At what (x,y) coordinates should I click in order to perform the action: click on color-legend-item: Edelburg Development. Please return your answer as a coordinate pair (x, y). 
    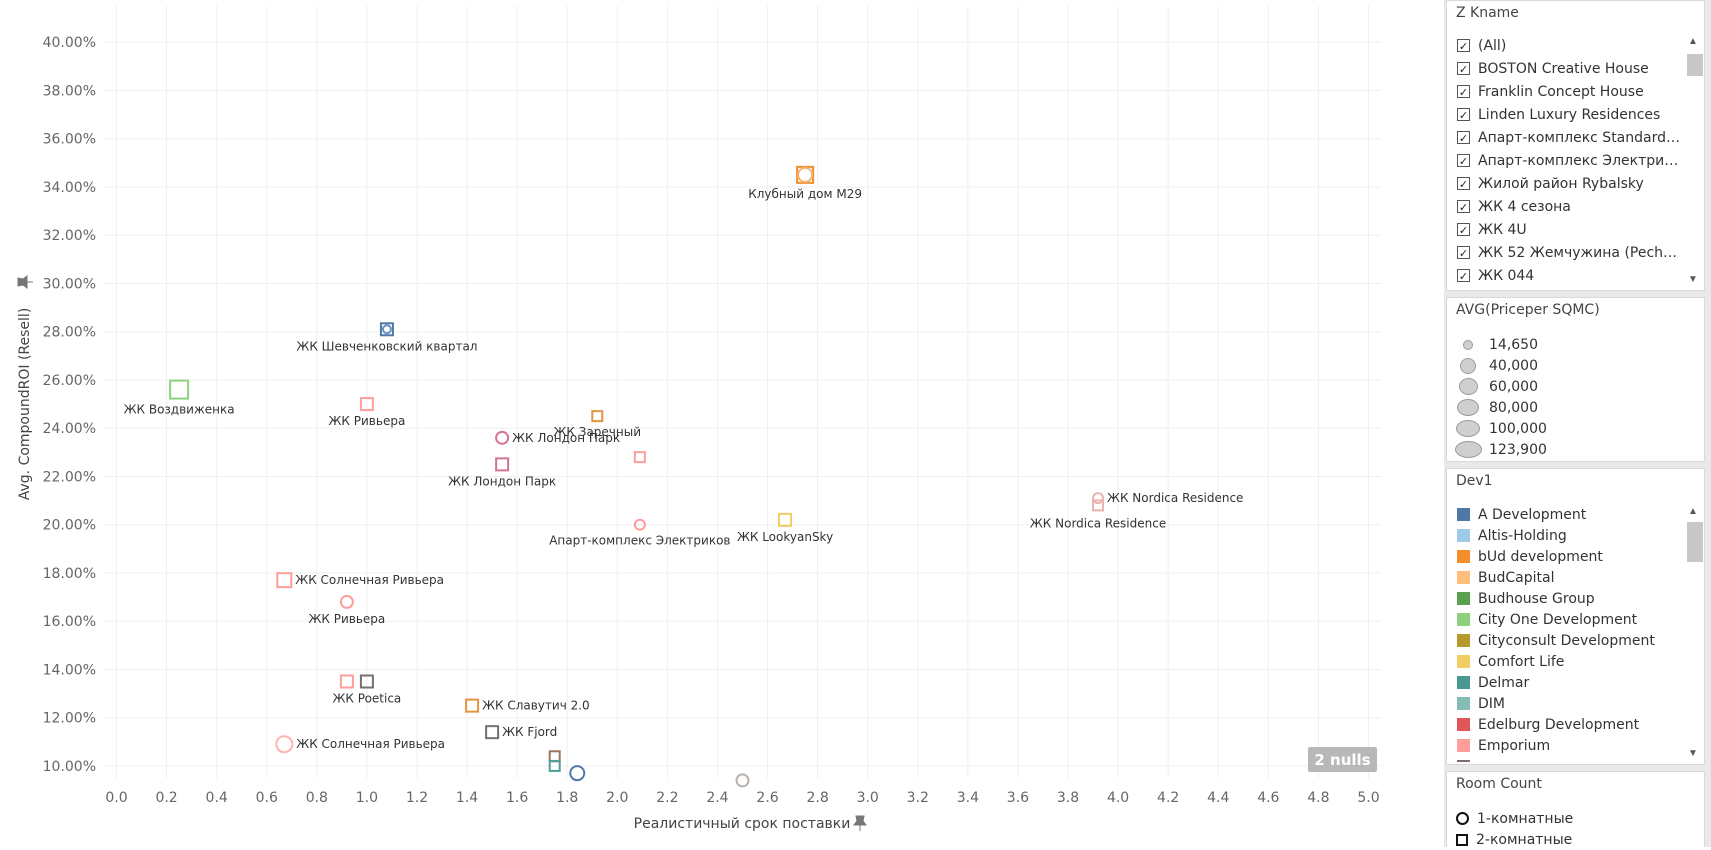
    Looking at the image, I should click on (1575, 724).